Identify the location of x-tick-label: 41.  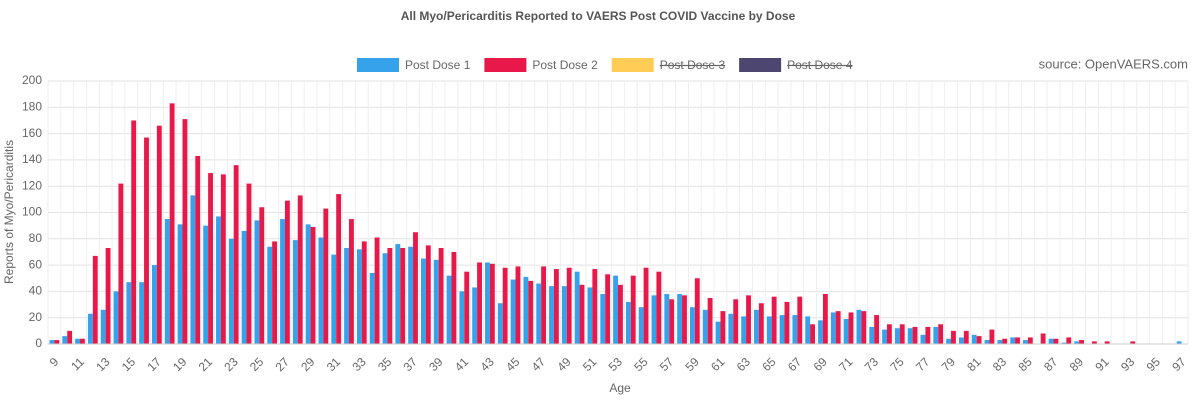
(462, 364).